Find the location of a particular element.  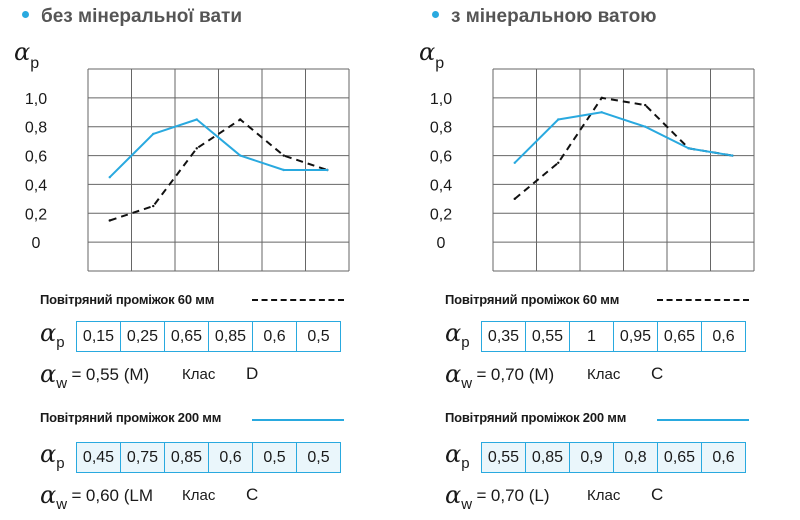

panel-title: без мінеральної вати is located at coordinates (132, 17).